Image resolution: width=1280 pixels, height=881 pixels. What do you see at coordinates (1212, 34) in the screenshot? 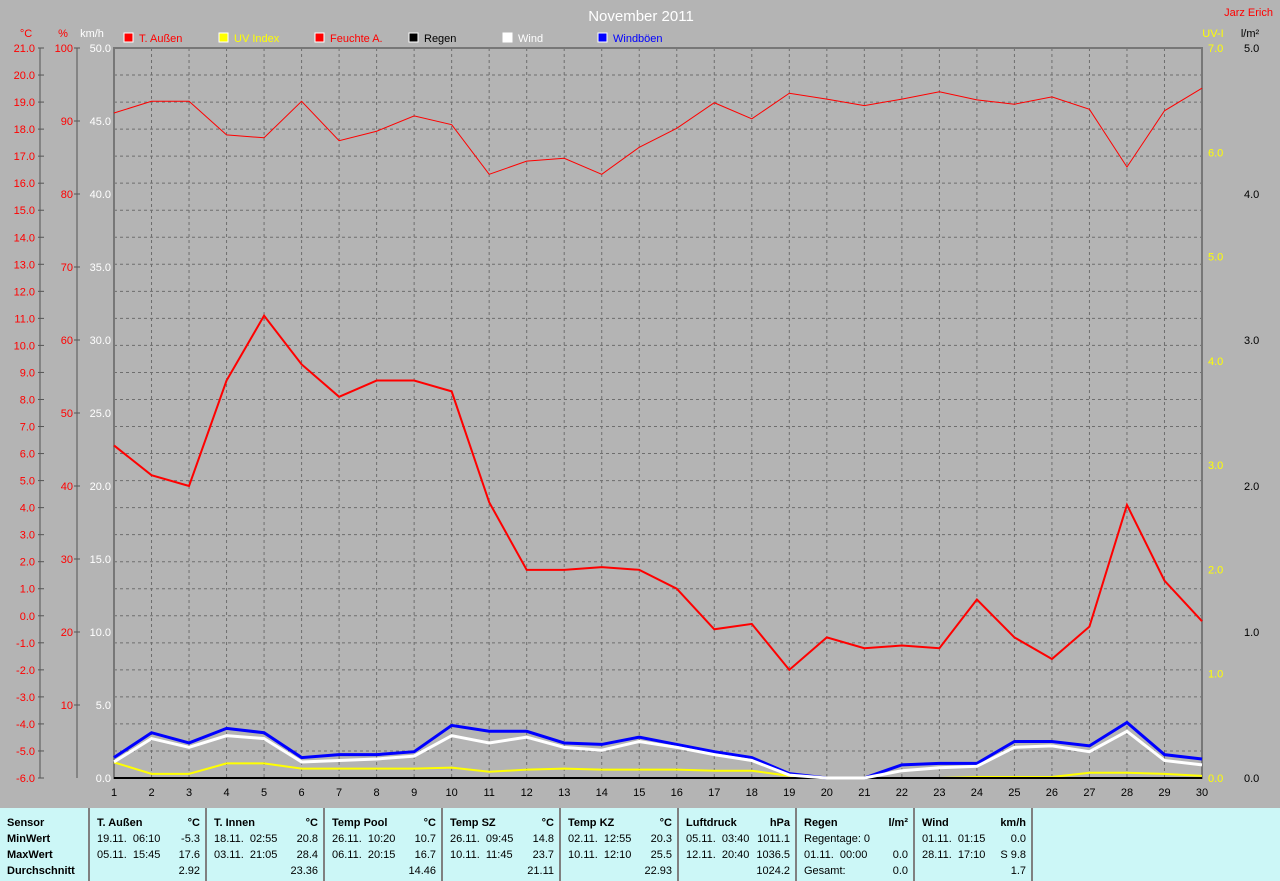
I see `uv-unit: UV-I` at bounding box center [1212, 34].